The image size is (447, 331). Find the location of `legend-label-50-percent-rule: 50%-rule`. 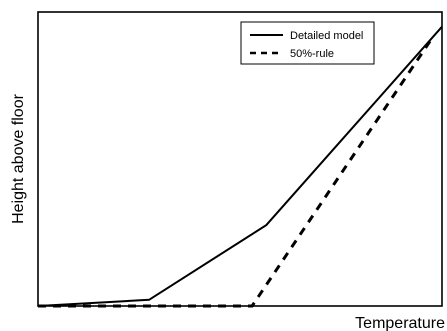

legend-label-50-percent-rule: 50%-rule is located at coordinates (312, 54).